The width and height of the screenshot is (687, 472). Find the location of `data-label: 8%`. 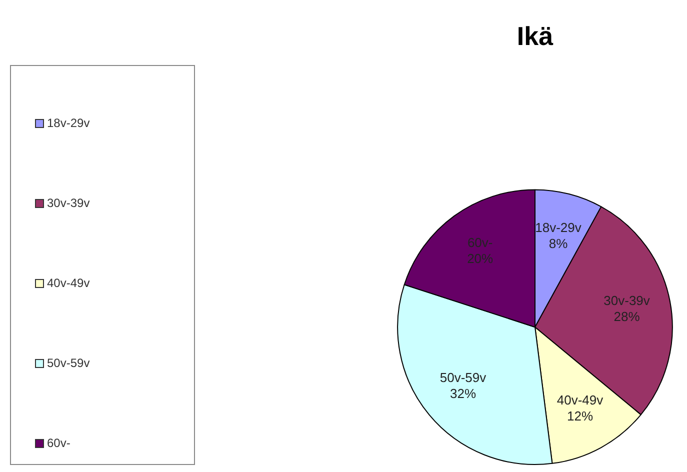

data-label: 8% is located at coordinates (558, 244).